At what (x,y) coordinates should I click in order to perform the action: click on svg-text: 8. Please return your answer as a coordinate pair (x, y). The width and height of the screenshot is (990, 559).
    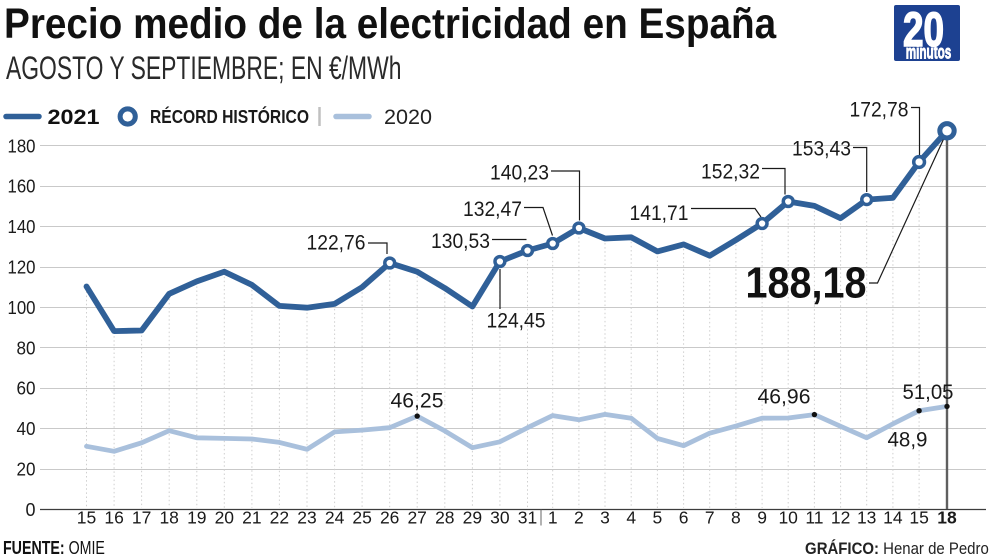
    Looking at the image, I should click on (736, 518).